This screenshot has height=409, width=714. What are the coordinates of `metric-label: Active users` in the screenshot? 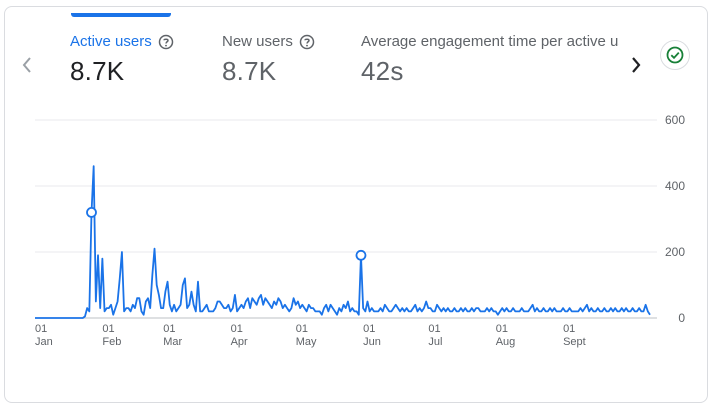 It's located at (111, 41).